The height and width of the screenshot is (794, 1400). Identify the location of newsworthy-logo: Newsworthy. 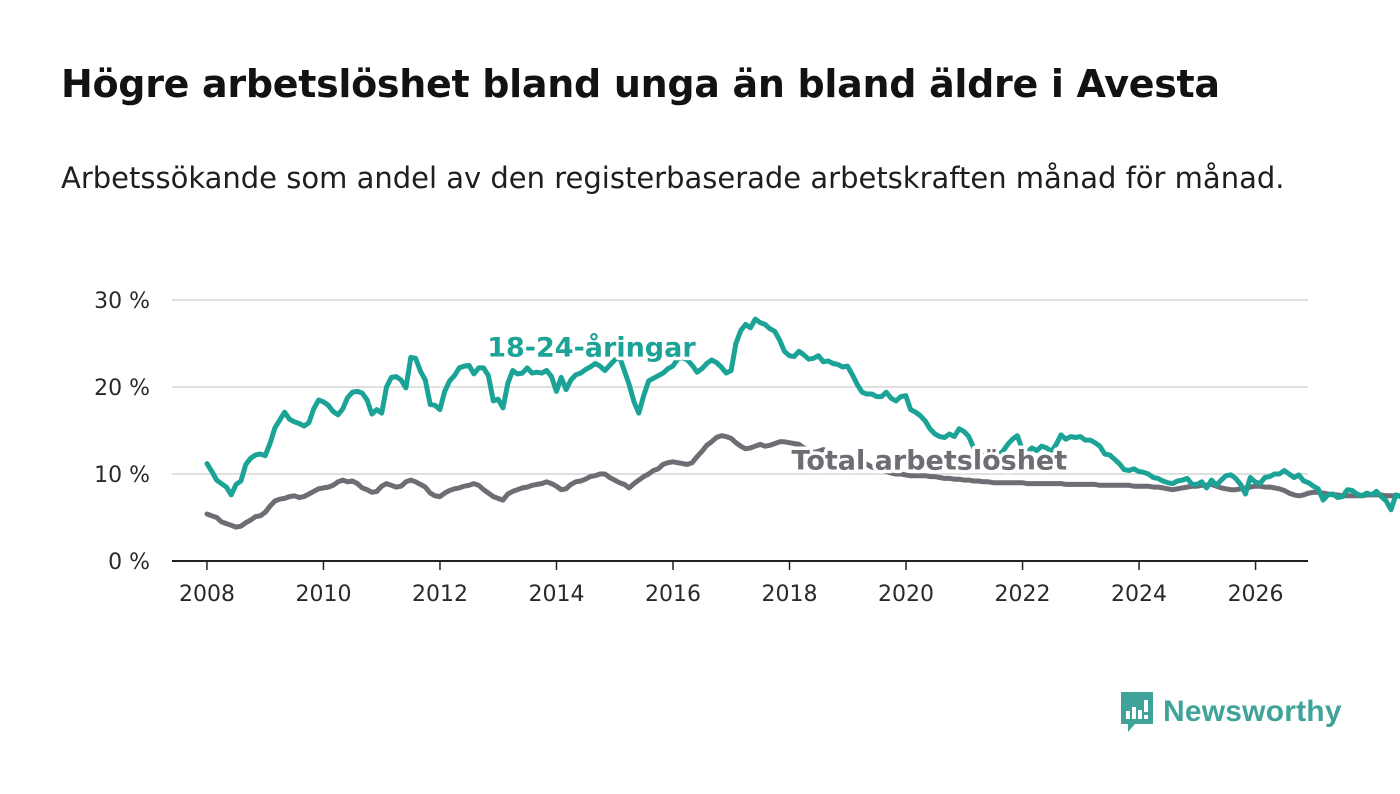
(1230, 712).